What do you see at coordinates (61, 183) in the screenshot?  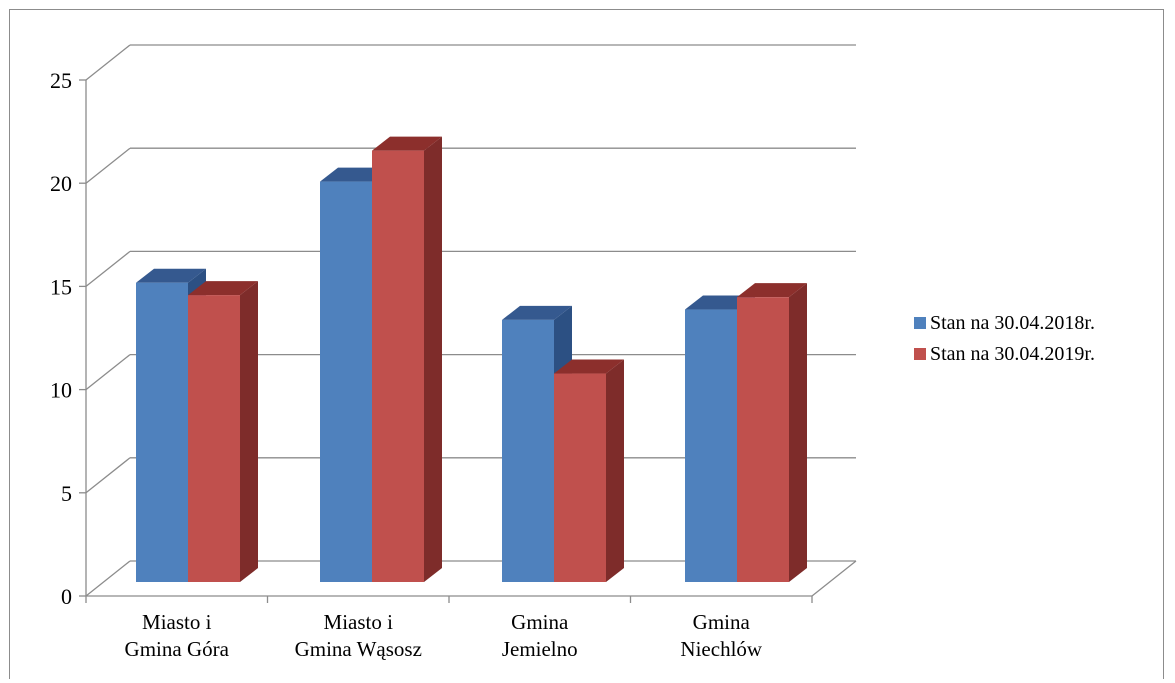 I see `y-tick-label: 20` at bounding box center [61, 183].